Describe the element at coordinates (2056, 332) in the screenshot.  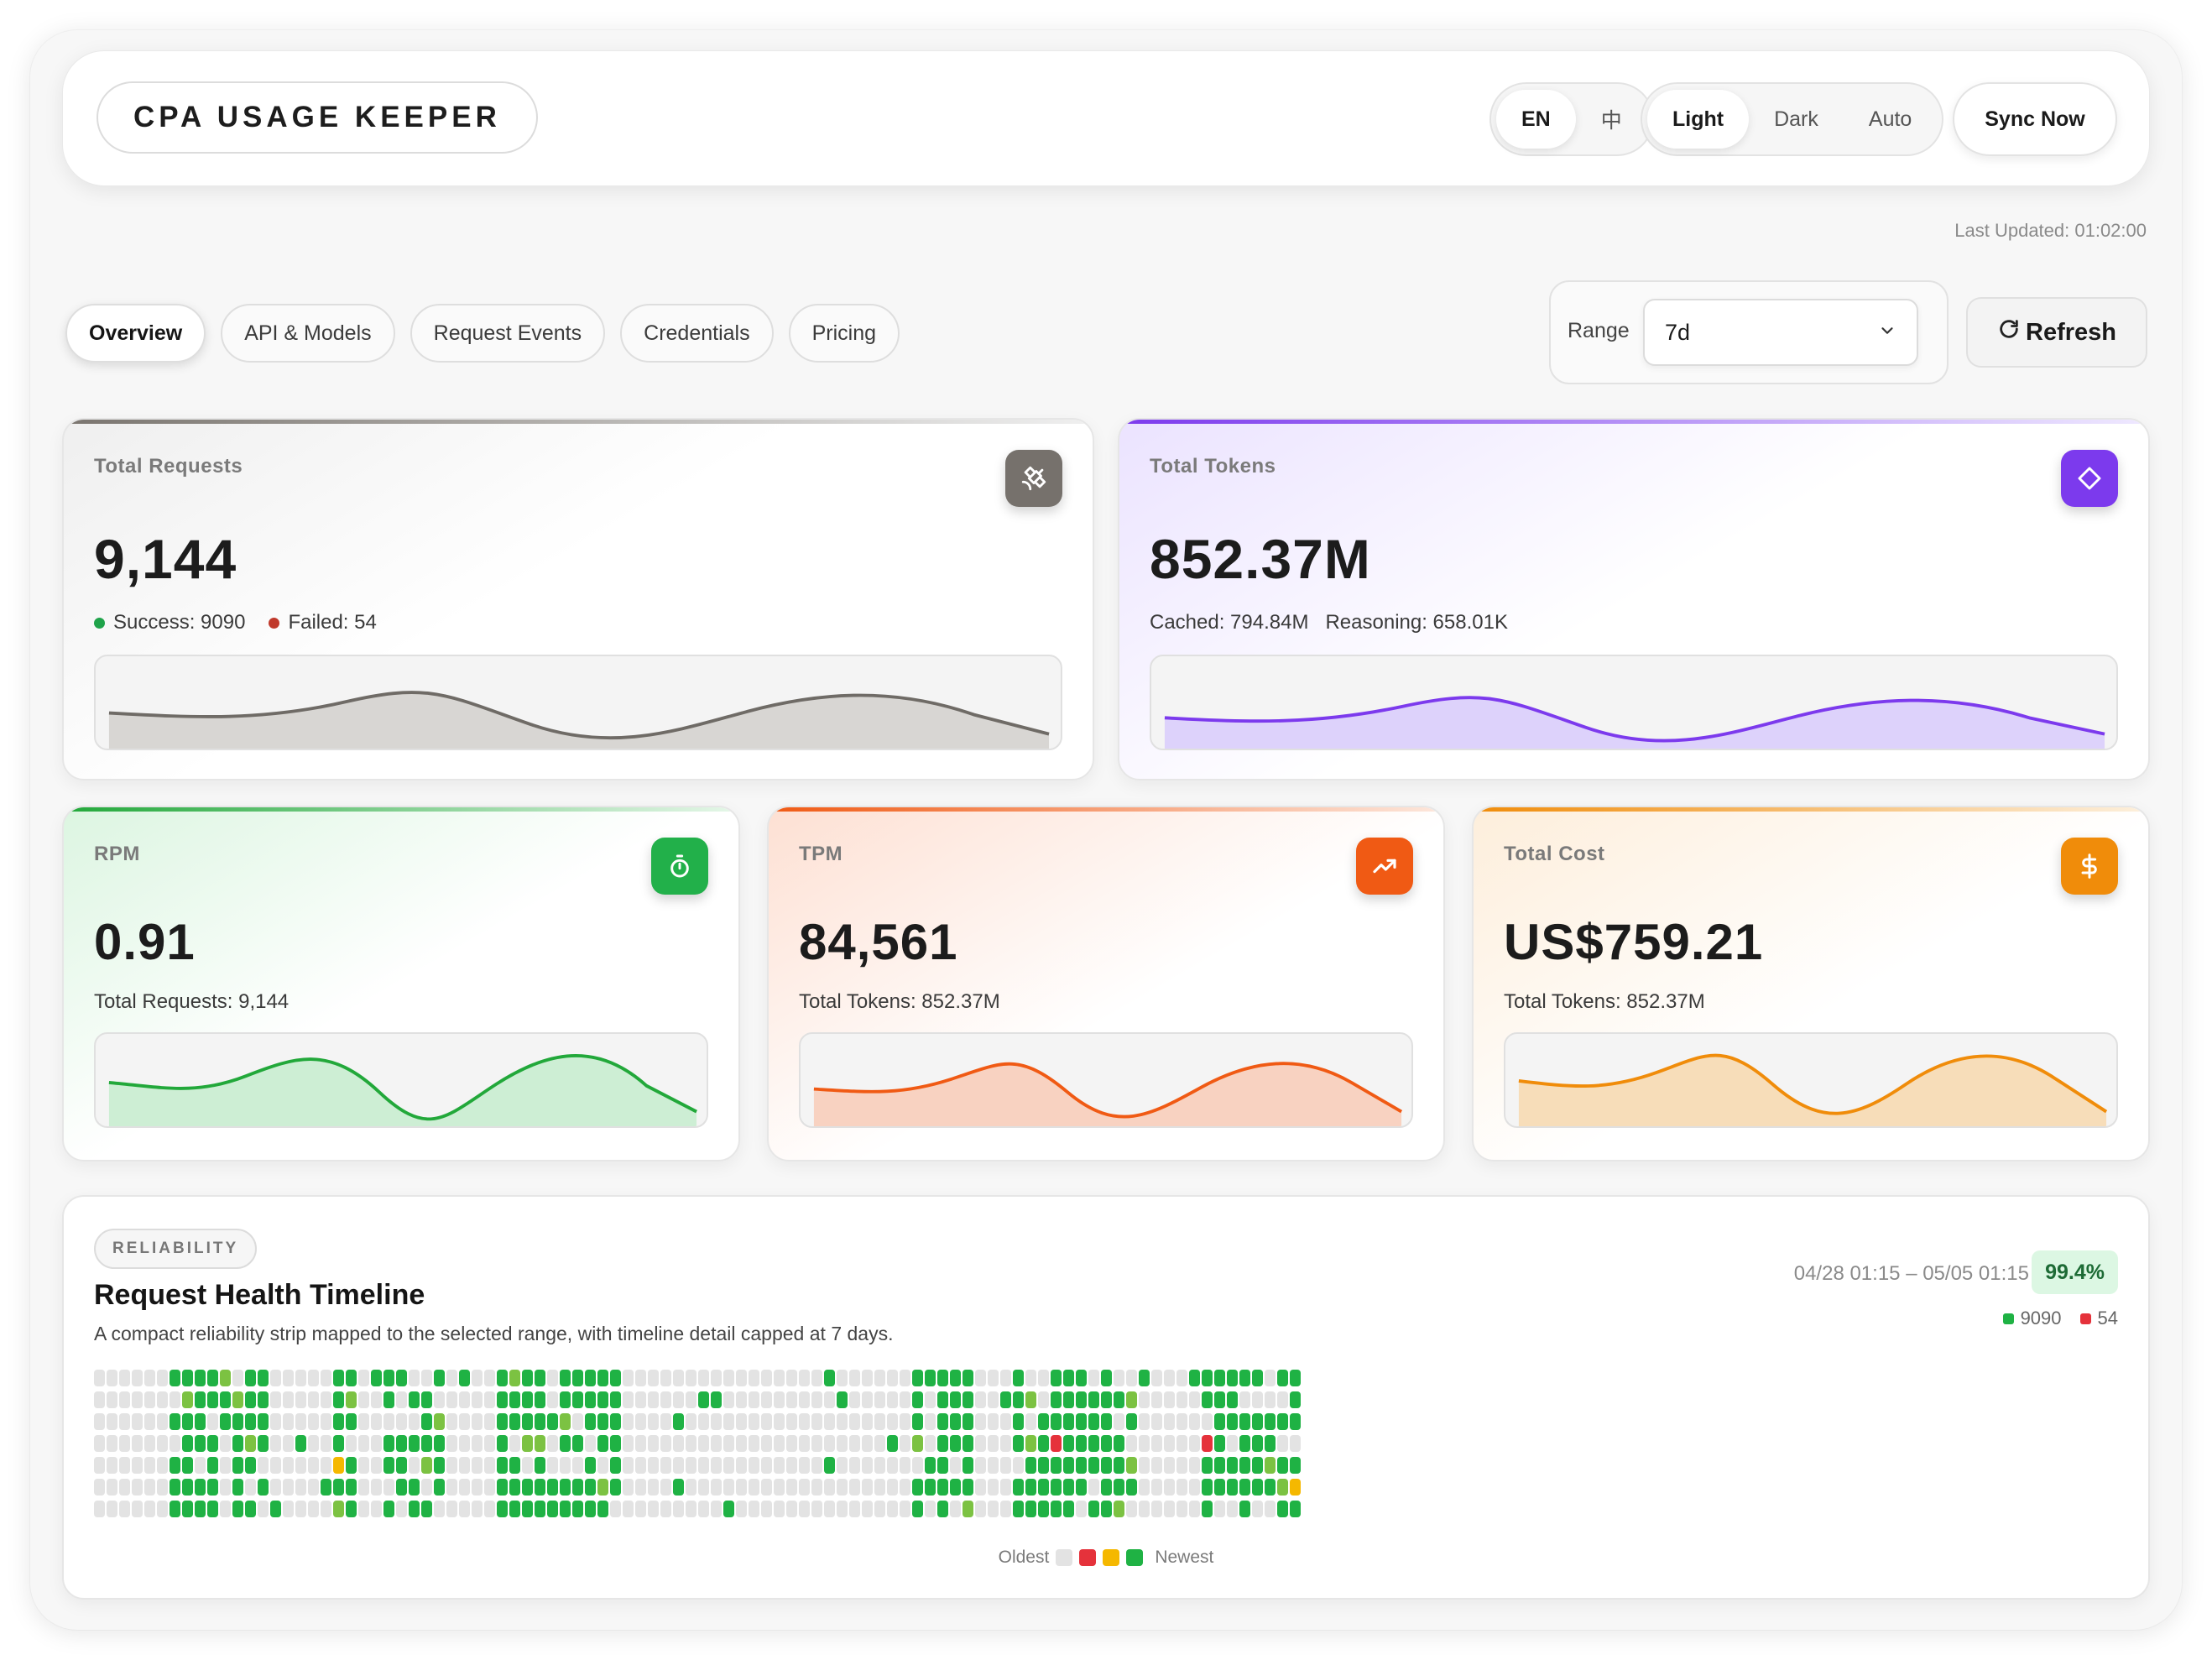
I see `refresh-button: Refresh` at that location.